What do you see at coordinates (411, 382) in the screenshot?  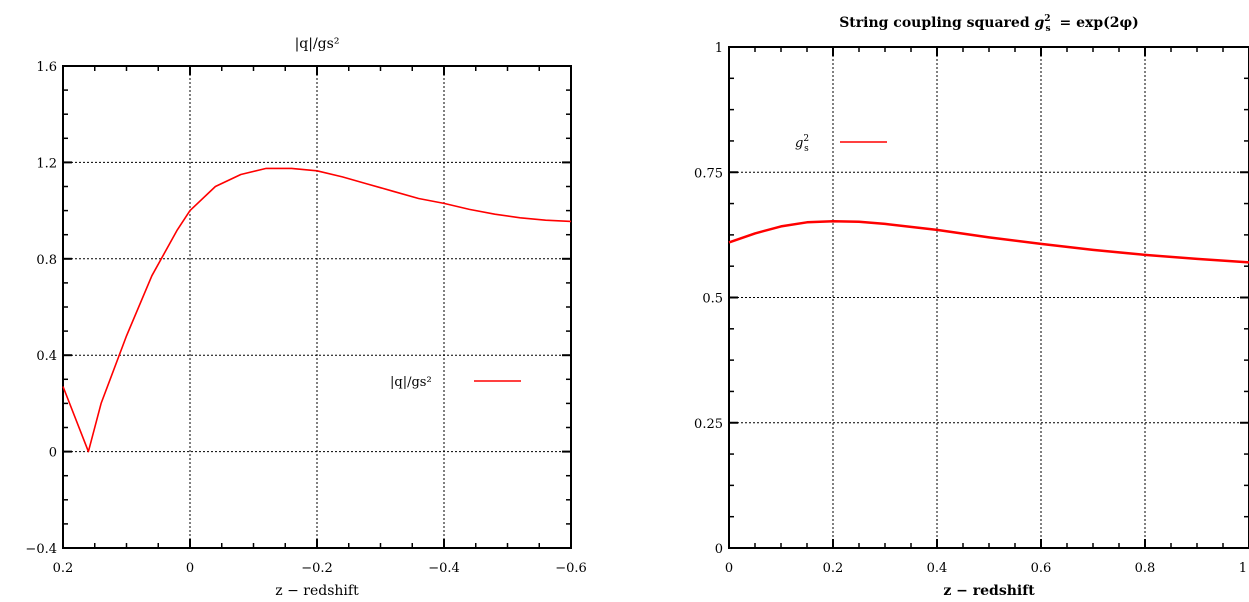 I see `legend-label: |q|/gs²` at bounding box center [411, 382].